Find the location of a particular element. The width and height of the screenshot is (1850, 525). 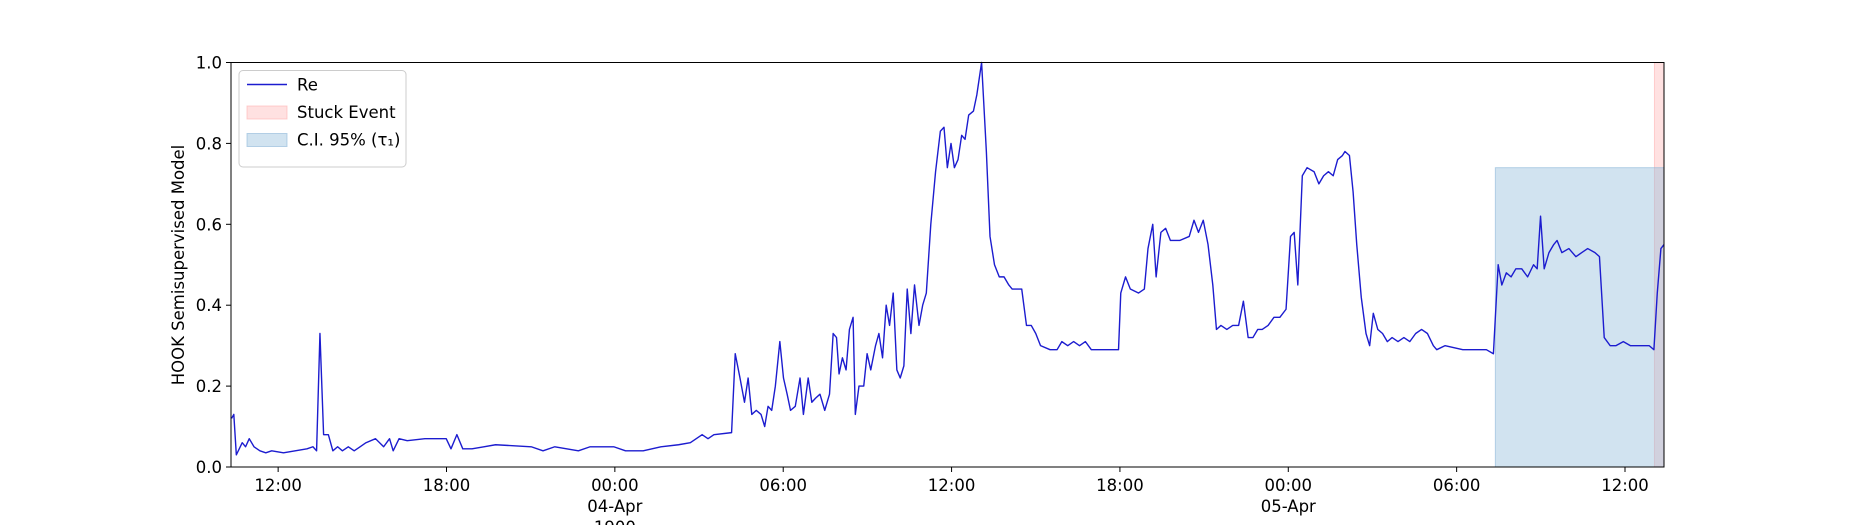

x-tick-label: 00:00 05-Apr is located at coordinates (1288, 496).